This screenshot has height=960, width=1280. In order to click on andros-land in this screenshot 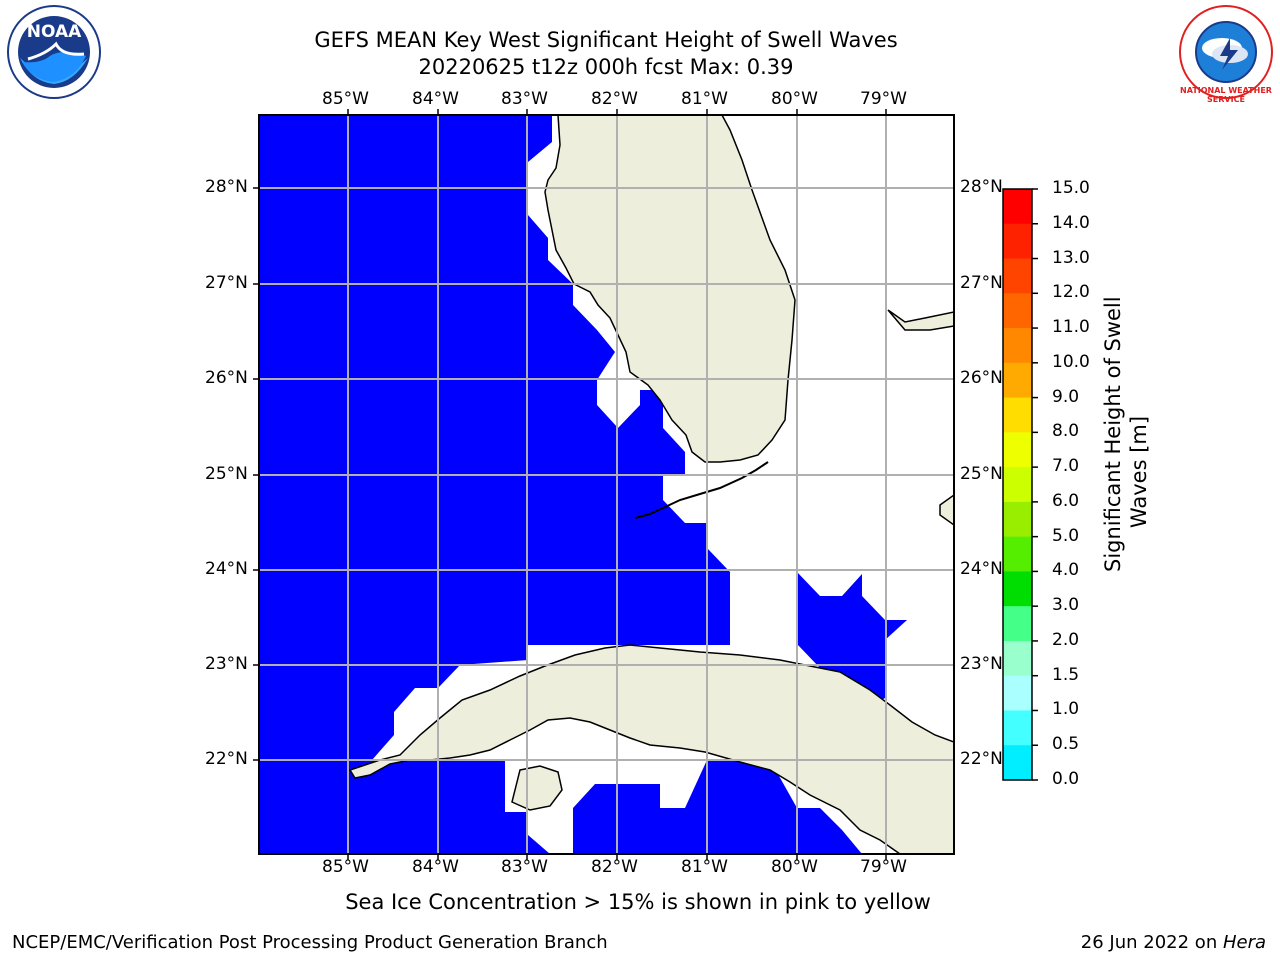, I will do `click(946, 510)`.